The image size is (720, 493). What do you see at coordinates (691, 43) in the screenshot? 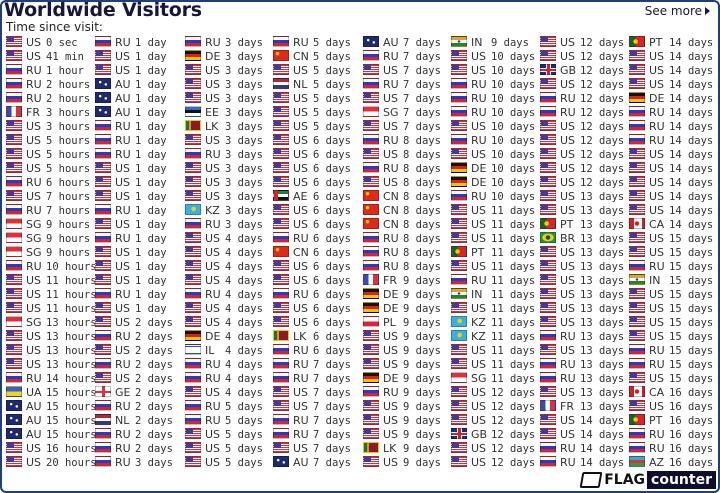
I see `time-since-visit: 14 days` at bounding box center [691, 43].